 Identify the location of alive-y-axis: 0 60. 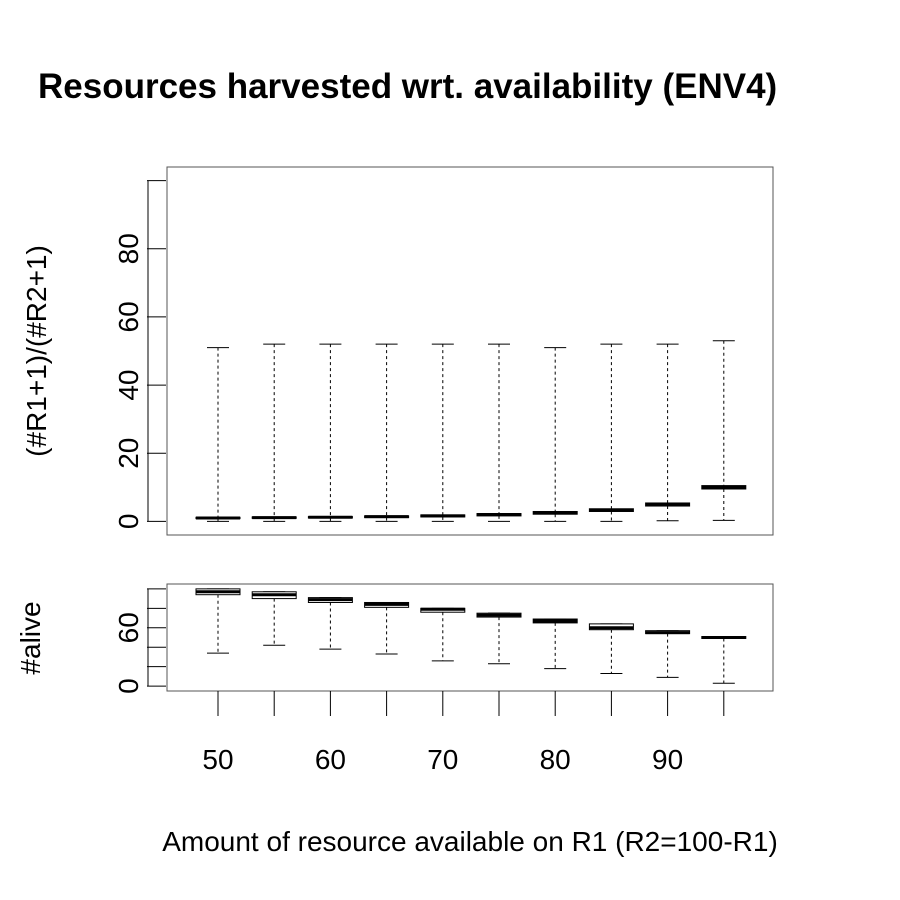
(139, 641).